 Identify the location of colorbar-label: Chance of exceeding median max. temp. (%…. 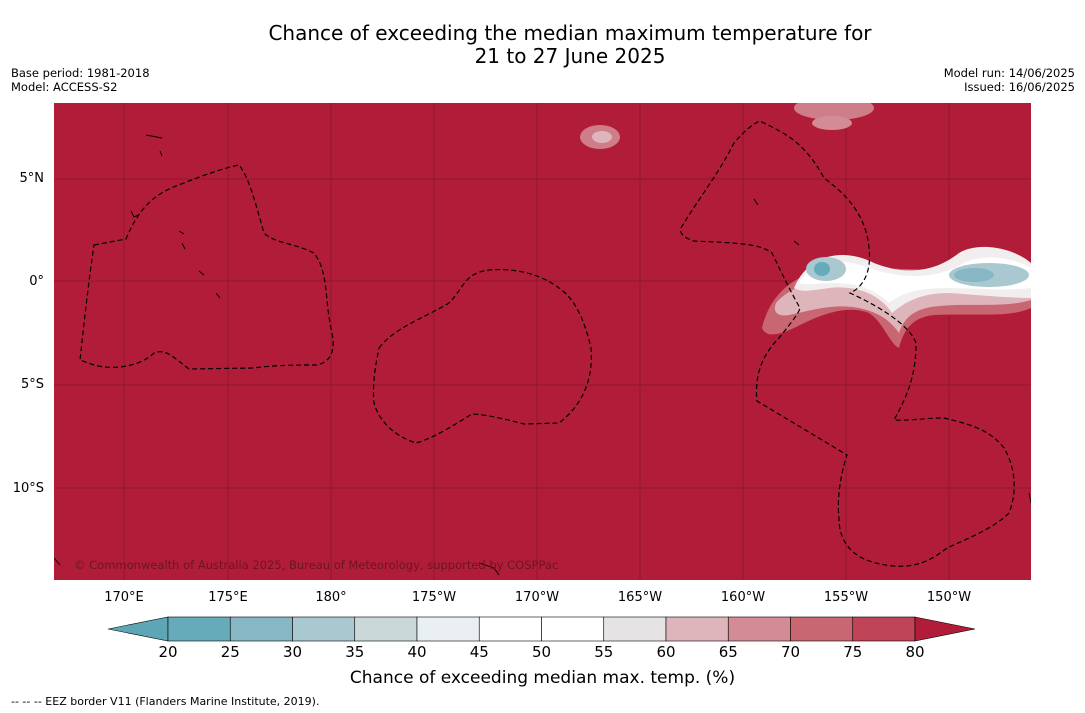
(542, 678).